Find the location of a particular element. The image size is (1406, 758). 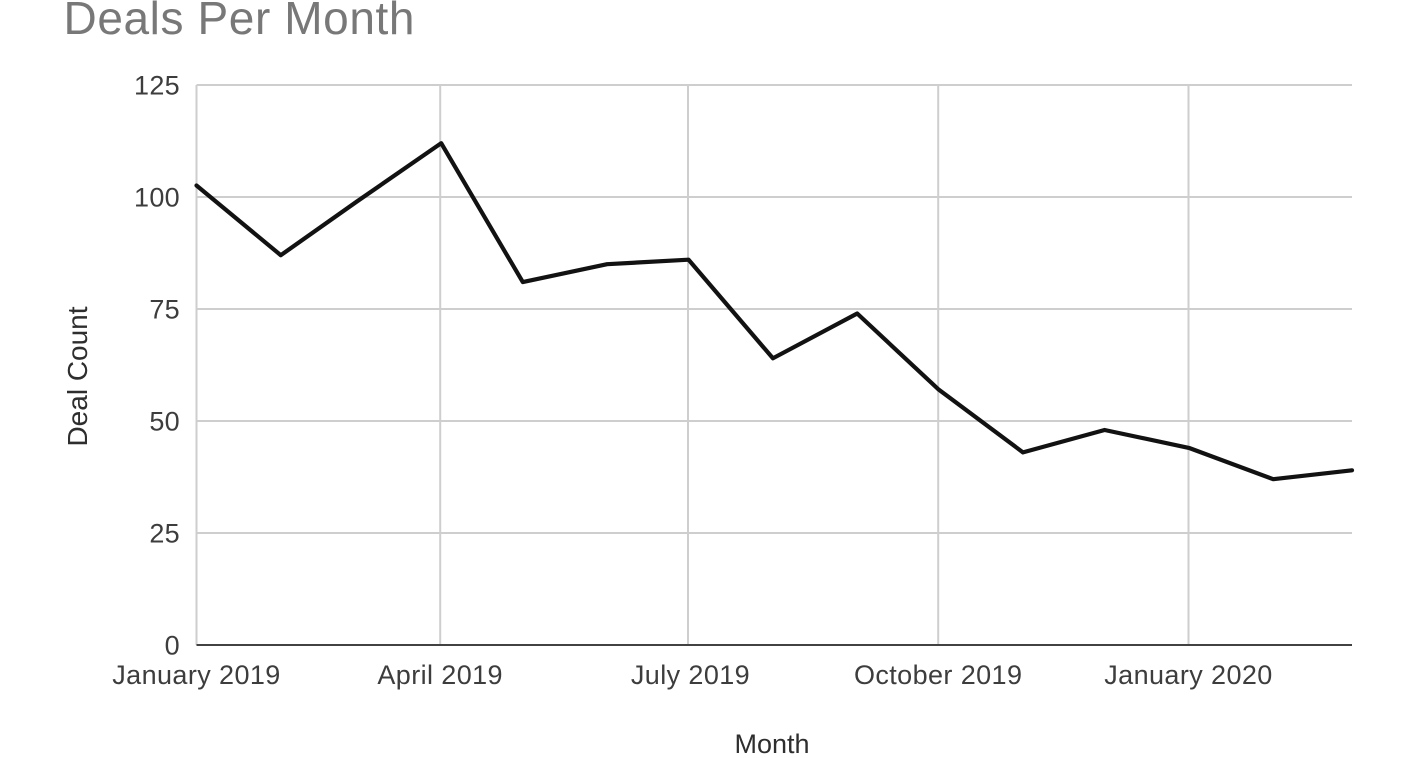

svg-text: July 2019 is located at coordinates (690, 675).